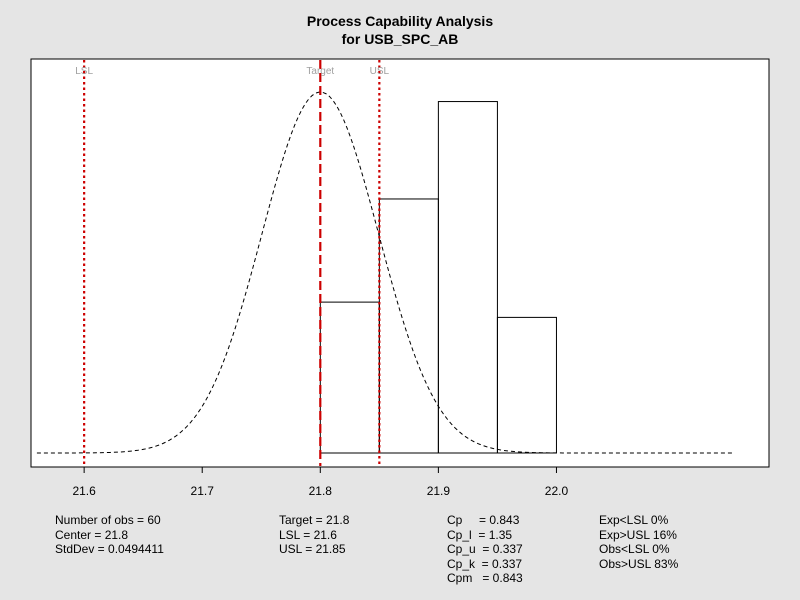 This screenshot has height=600, width=800. Describe the element at coordinates (638, 534) in the screenshot. I see `stat-line: Exp>USL 16%` at that location.